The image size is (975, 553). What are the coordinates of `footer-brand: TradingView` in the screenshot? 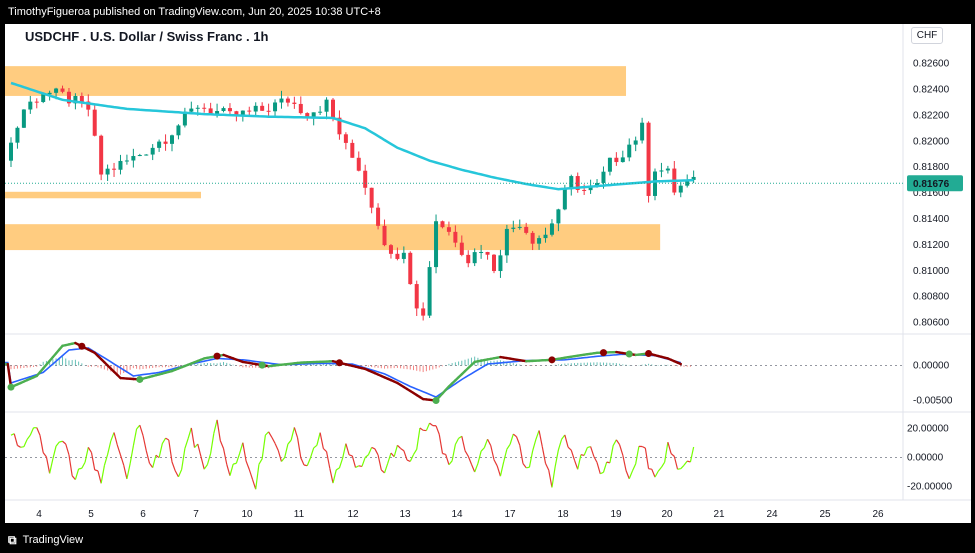 It's located at (53, 540).